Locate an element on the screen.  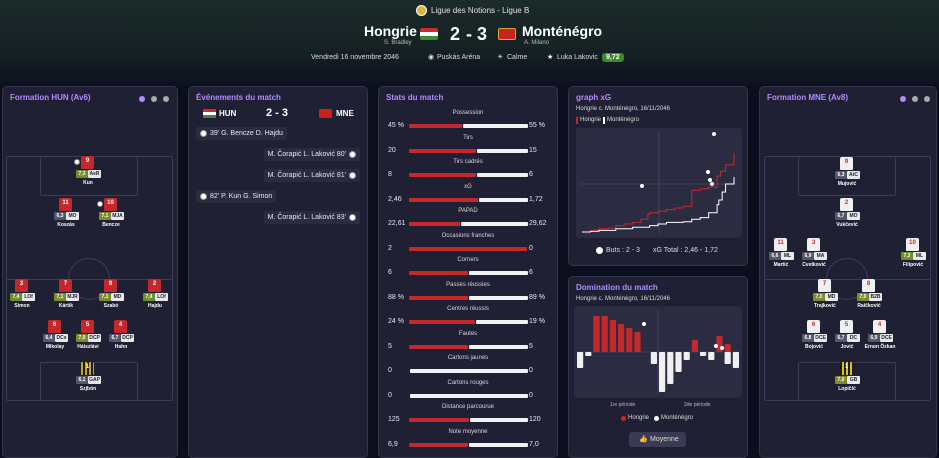
motm-name: Luka Lakovic is located at coordinates (577, 57).